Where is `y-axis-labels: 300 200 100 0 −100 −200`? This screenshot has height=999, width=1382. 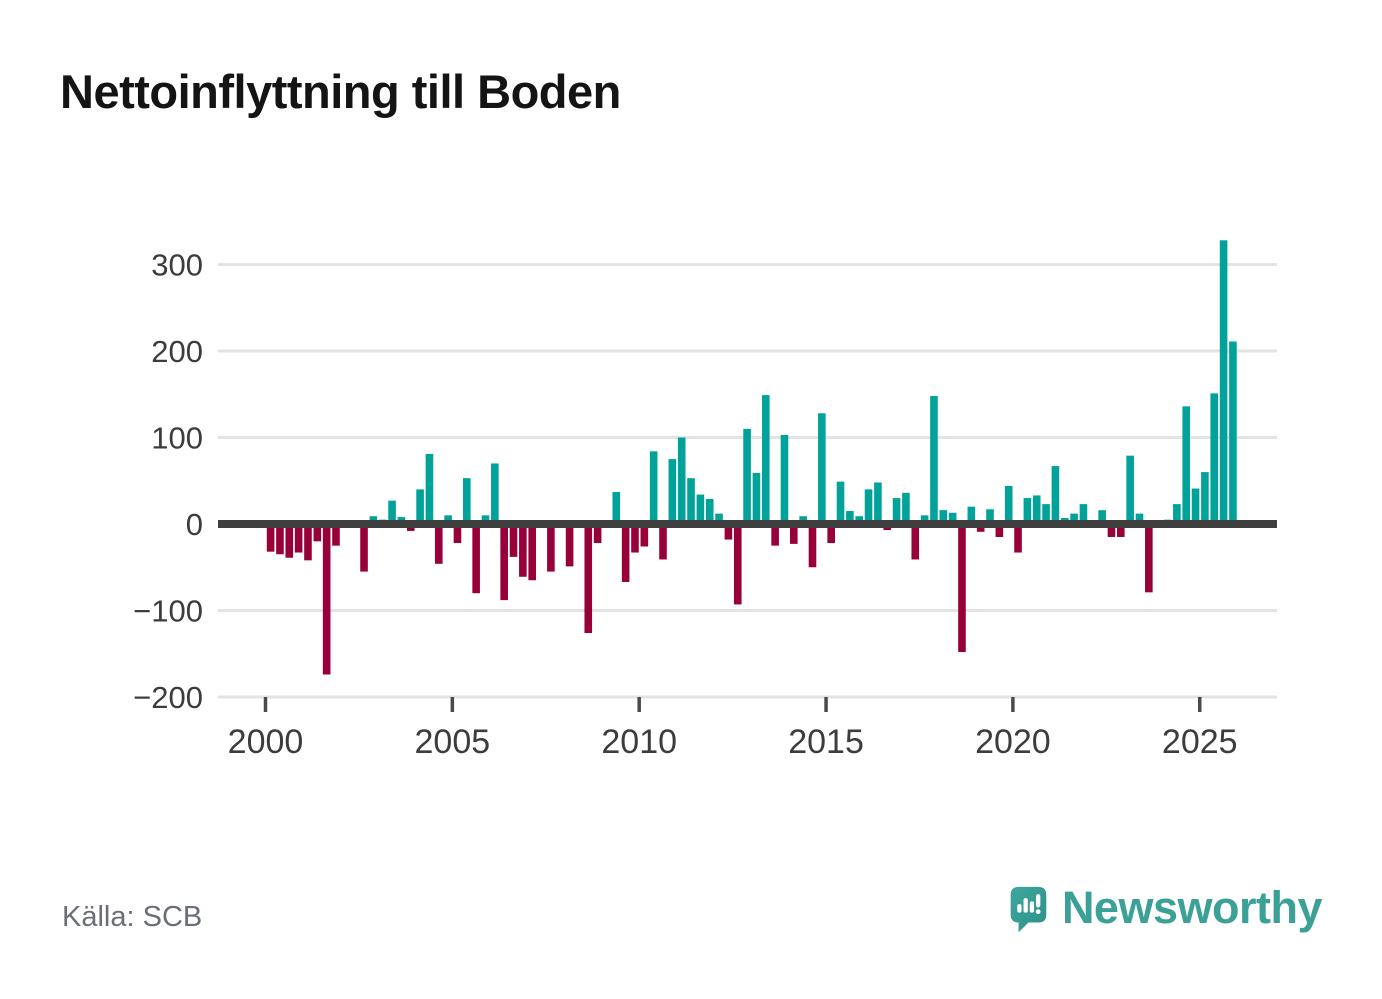
y-axis-labels: 300 200 100 0 −100 −200 is located at coordinates (168, 481).